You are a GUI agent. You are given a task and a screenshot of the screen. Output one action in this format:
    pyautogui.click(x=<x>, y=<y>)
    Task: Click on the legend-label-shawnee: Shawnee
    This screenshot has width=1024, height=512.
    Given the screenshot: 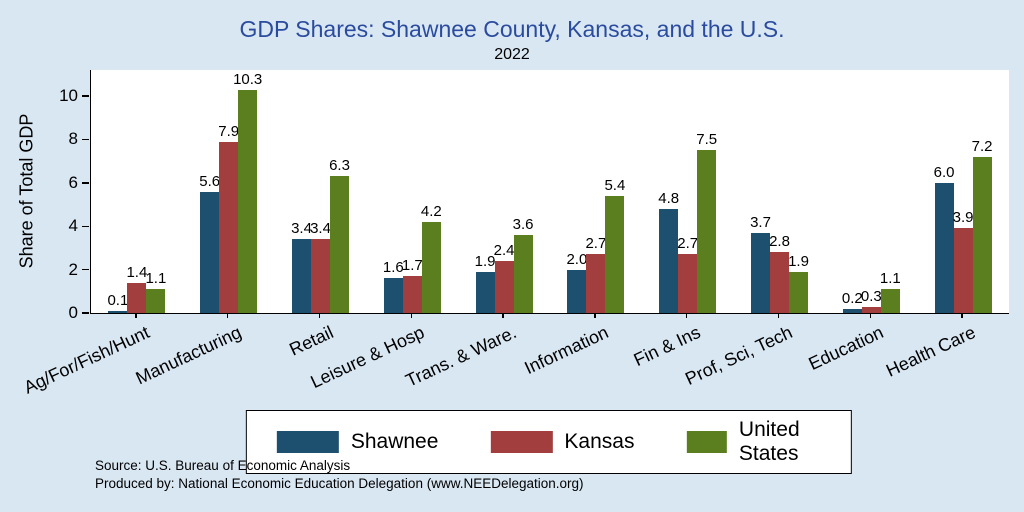 What is the action you would take?
    pyautogui.click(x=394, y=441)
    